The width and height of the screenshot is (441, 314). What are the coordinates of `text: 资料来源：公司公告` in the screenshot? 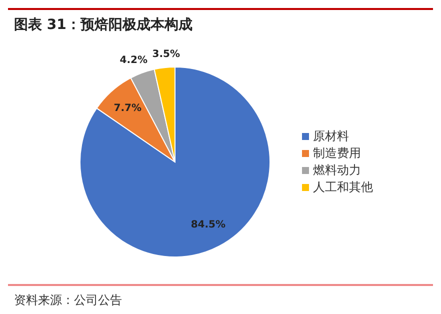 It's located at (68, 300).